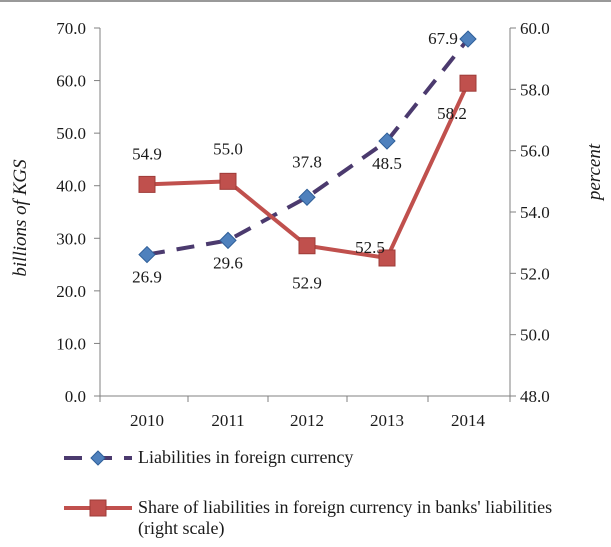 Image resolution: width=611 pixels, height=547 pixels. What do you see at coordinates (387, 420) in the screenshot?
I see `x-tick-label: 2013` at bounding box center [387, 420].